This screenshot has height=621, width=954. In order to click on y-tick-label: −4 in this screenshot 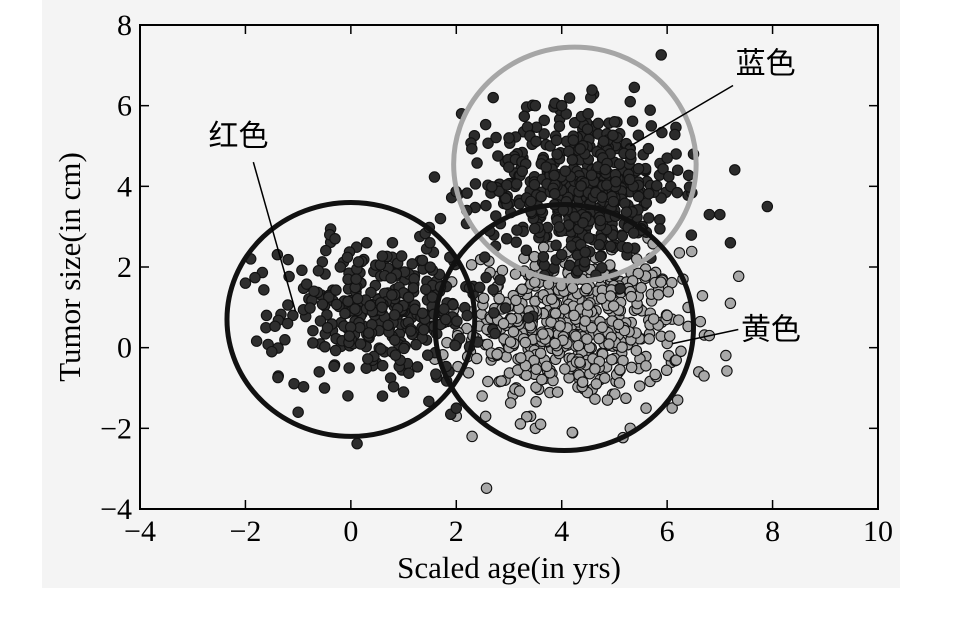, I will do `click(116, 509)`.